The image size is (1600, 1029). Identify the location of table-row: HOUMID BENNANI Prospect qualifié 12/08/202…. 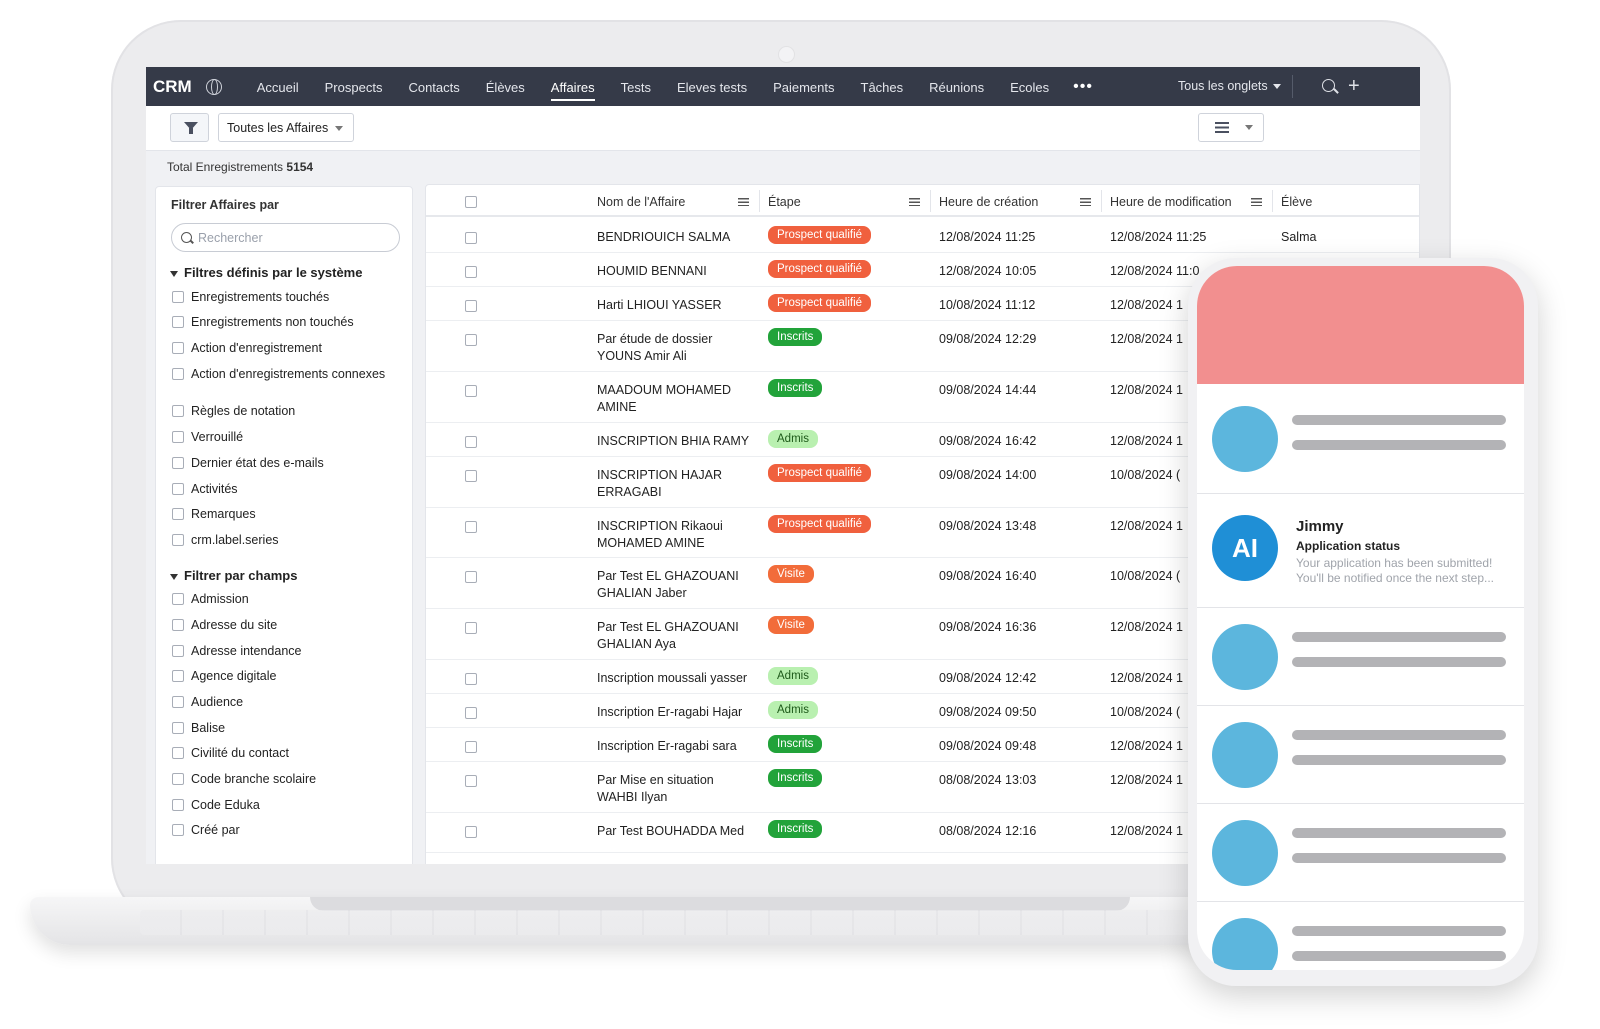
(922, 270).